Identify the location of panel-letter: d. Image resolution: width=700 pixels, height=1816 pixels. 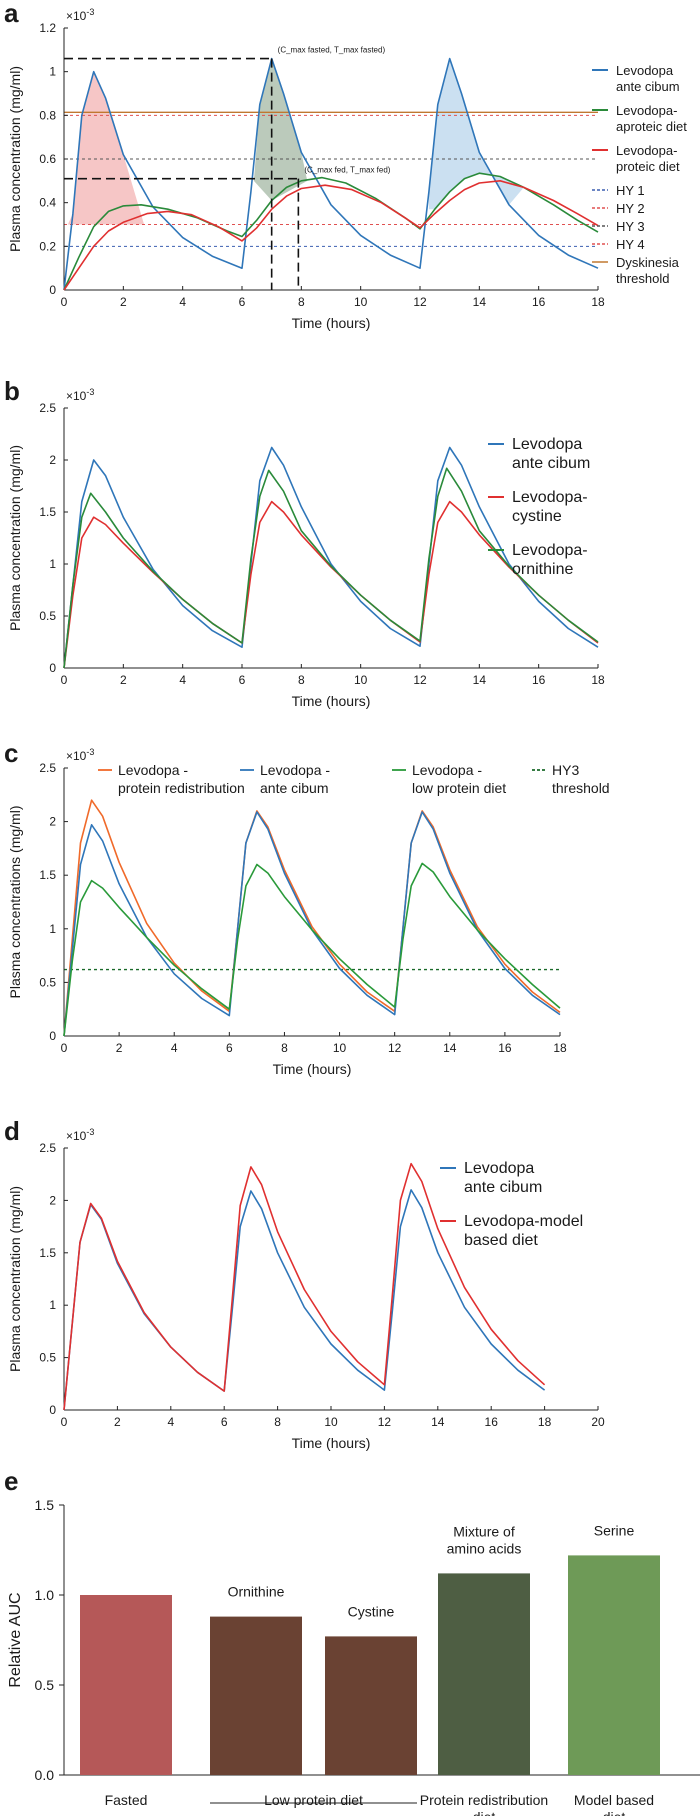
(12, 1131).